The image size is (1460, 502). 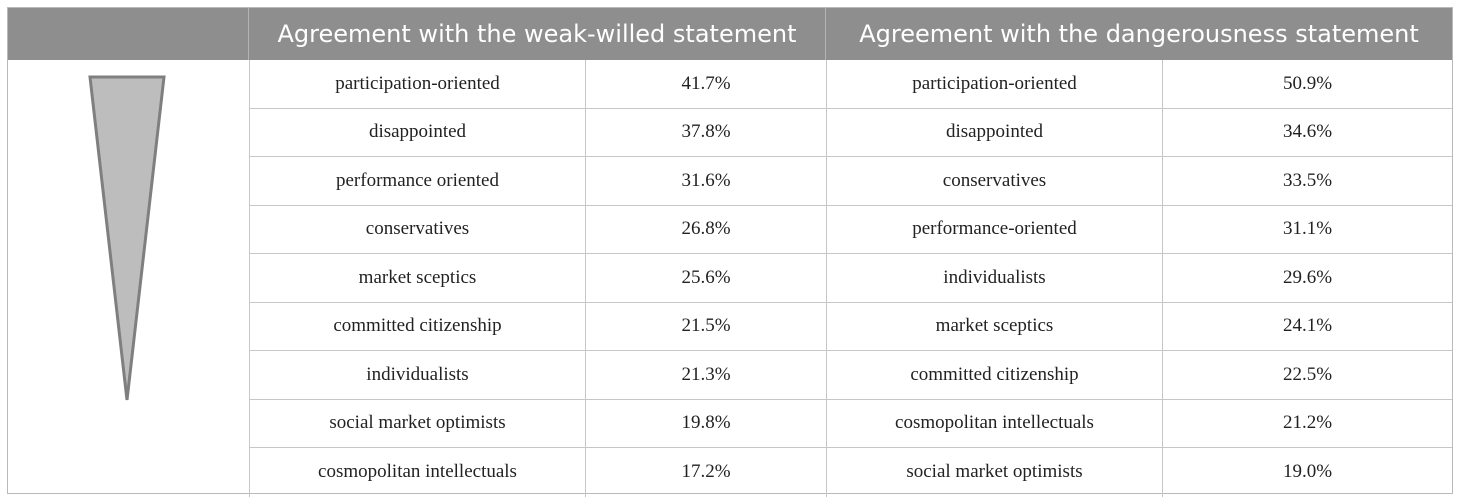 I want to click on weak-willed-value-cell: 21.5%, so click(x=705, y=326).